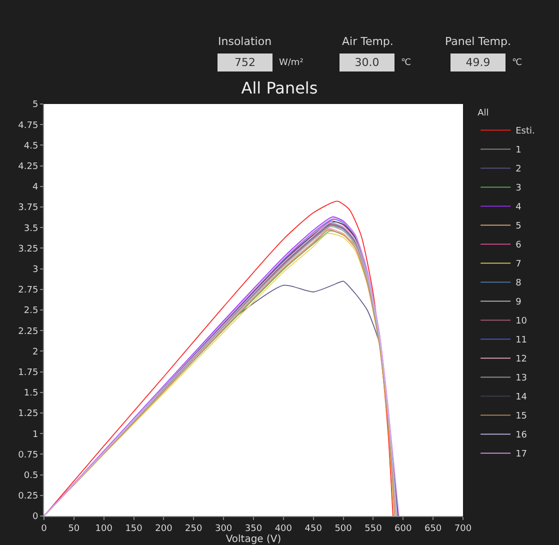 The image size is (559, 545). I want to click on x-axis-title: Voltage (V), so click(254, 539).